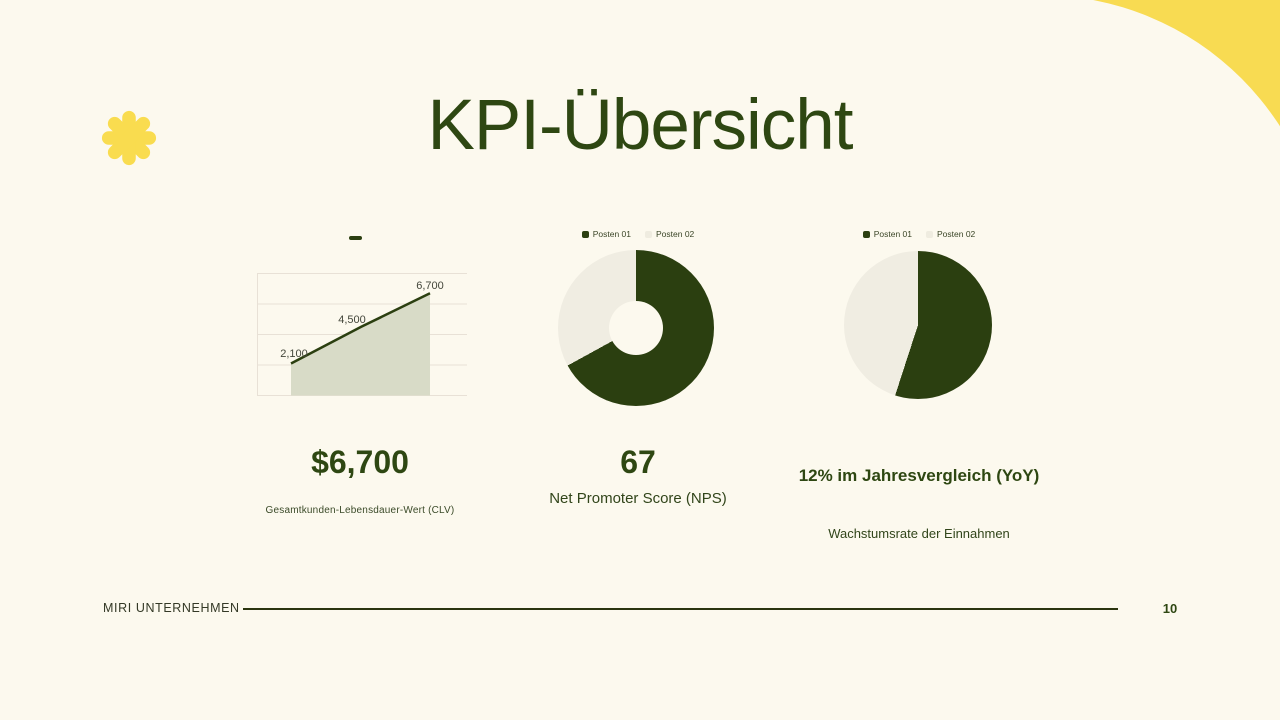  What do you see at coordinates (680, 609) in the screenshot?
I see `footer-divider-line` at bounding box center [680, 609].